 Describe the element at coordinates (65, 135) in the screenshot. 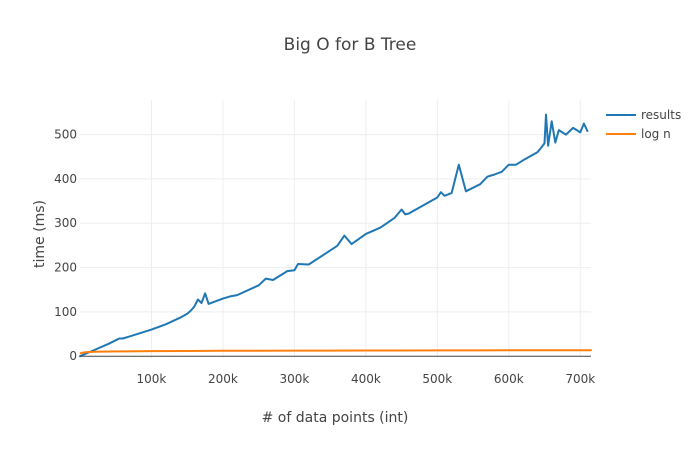

I see `y-tick-label: 500` at that location.